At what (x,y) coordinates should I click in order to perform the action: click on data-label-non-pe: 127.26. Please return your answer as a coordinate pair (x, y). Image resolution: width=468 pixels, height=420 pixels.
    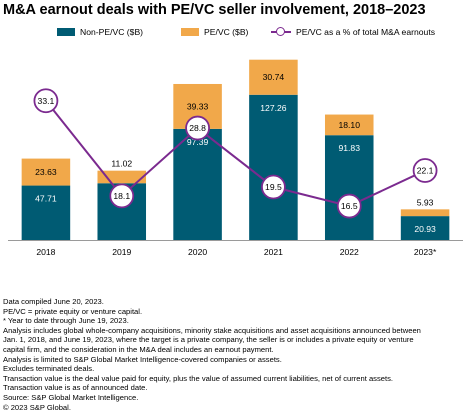
    Looking at the image, I should click on (273, 108).